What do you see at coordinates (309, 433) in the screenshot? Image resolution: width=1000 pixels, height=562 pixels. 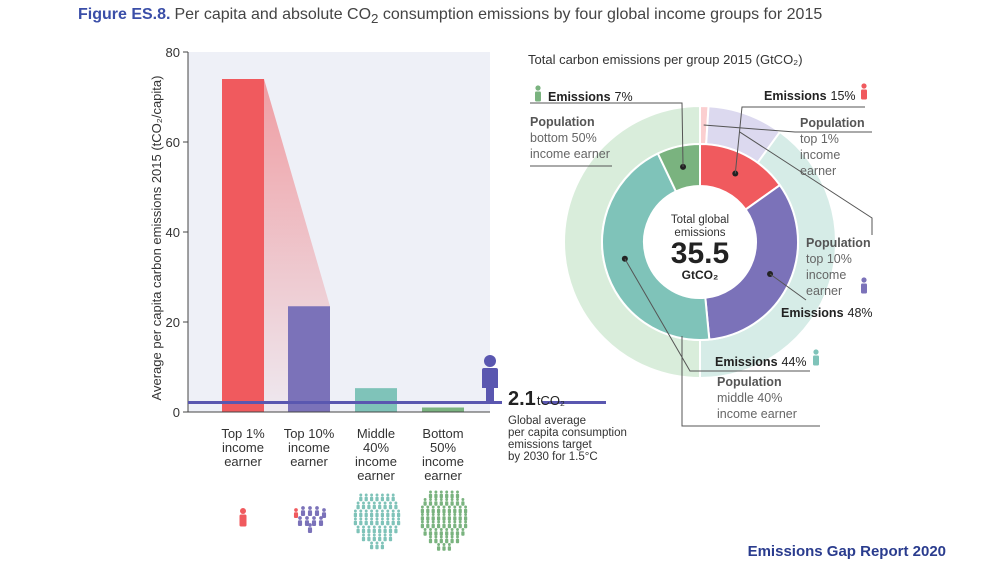 I see `category-label: Top 10%` at bounding box center [309, 433].